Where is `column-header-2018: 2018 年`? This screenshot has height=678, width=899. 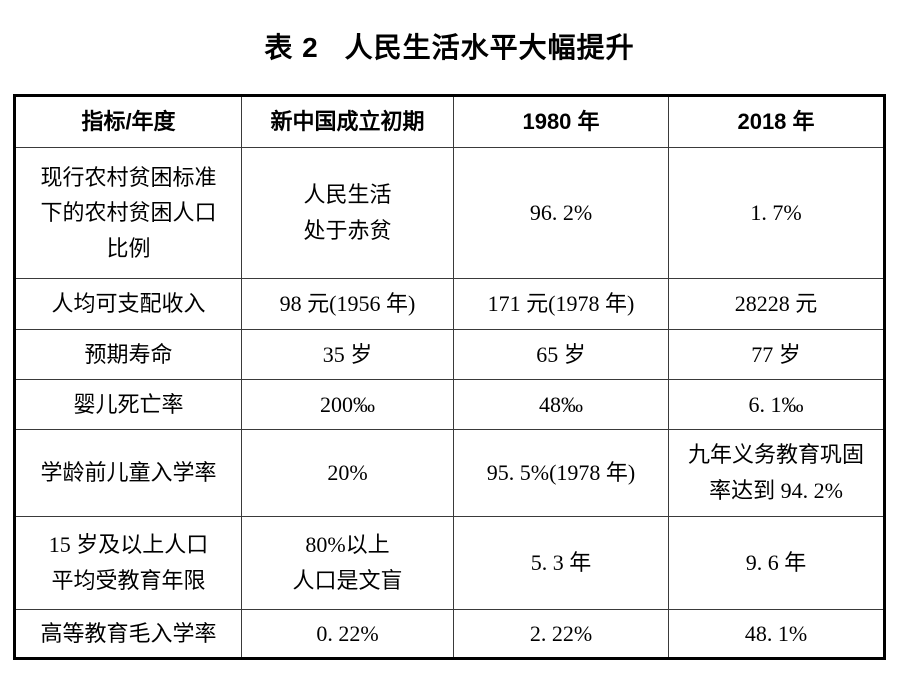 column-header-2018: 2018 年 is located at coordinates (776, 121).